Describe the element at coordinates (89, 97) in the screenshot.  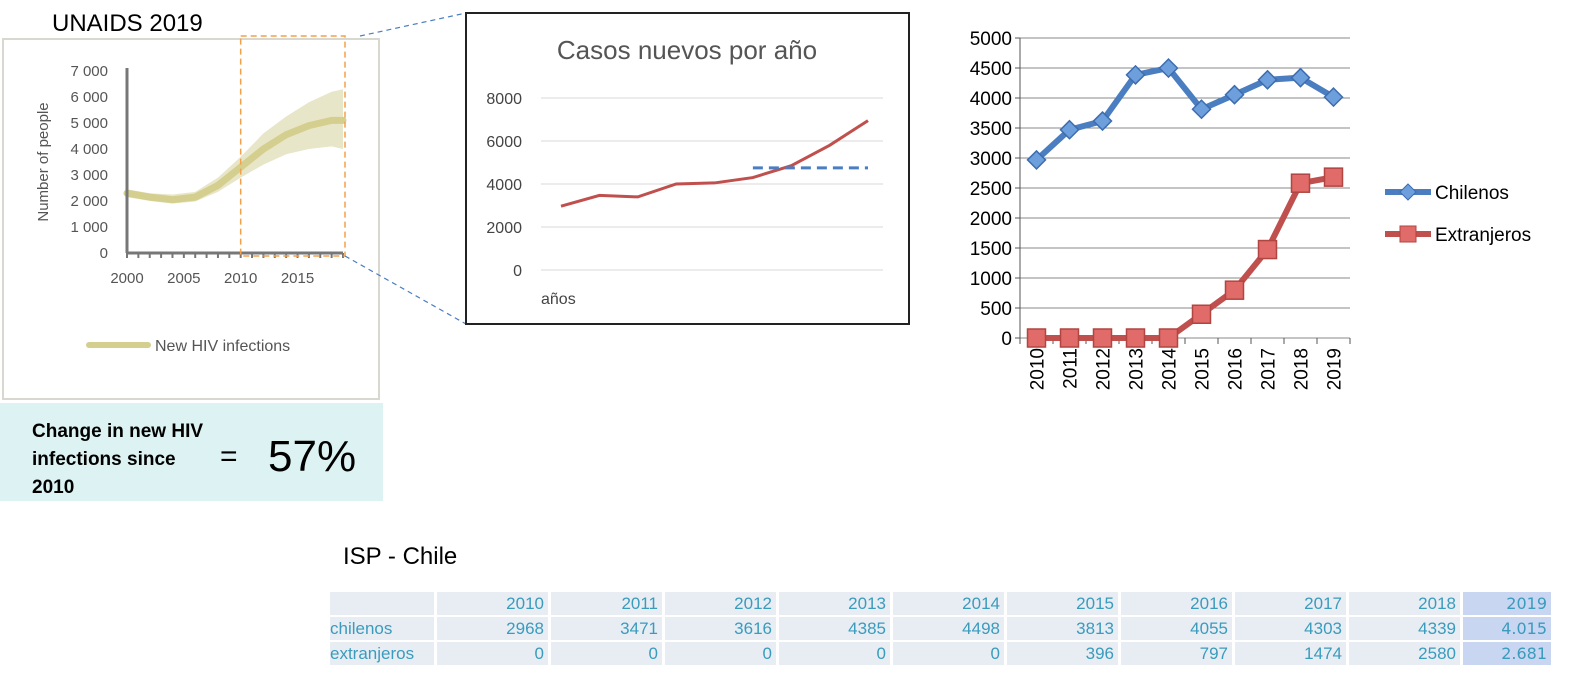
I see `y-tick-label: 6 000` at that location.